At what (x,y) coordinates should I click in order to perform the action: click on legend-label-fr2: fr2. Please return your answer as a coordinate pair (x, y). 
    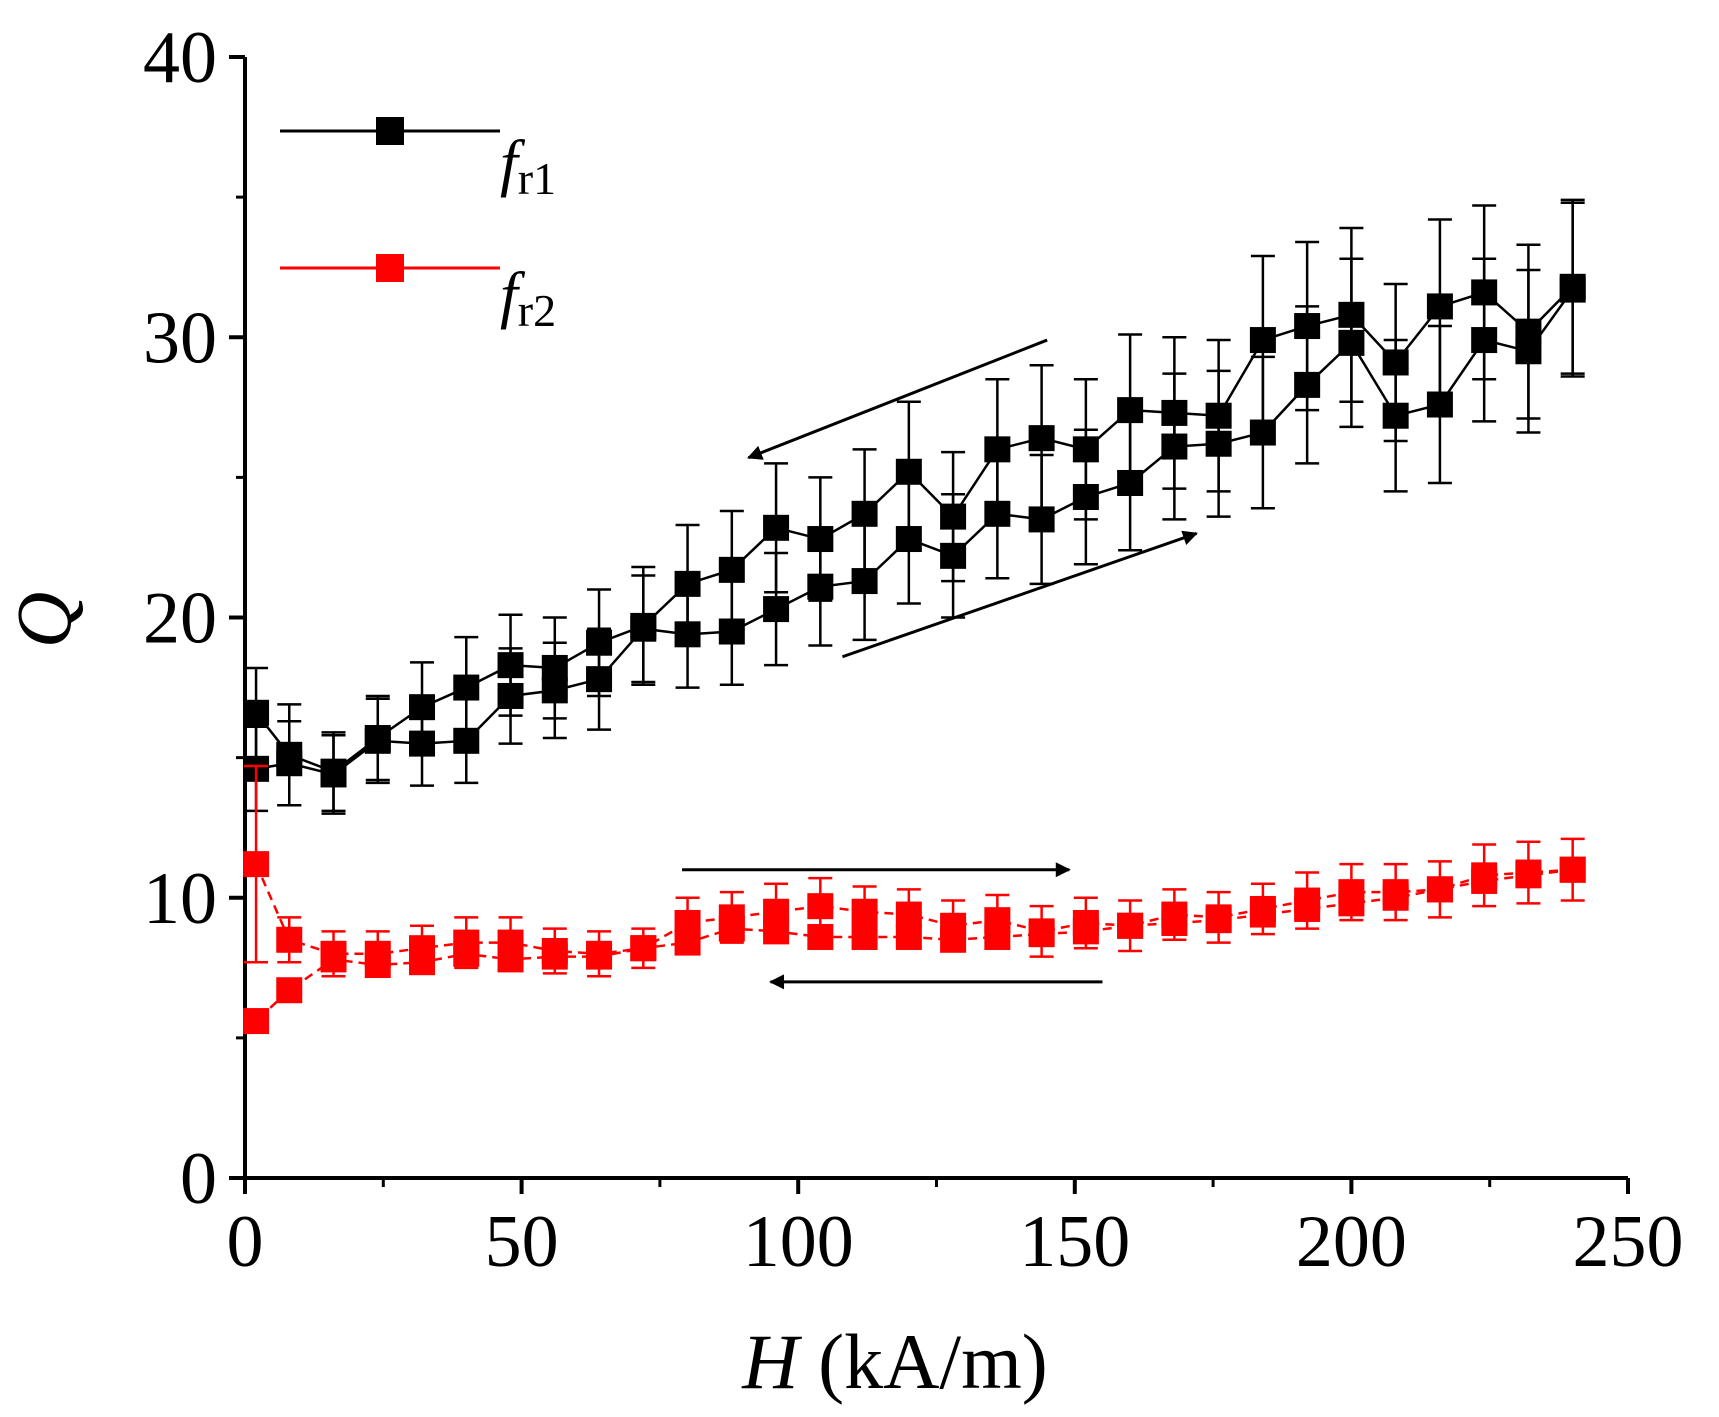
    Looking at the image, I should click on (528, 297).